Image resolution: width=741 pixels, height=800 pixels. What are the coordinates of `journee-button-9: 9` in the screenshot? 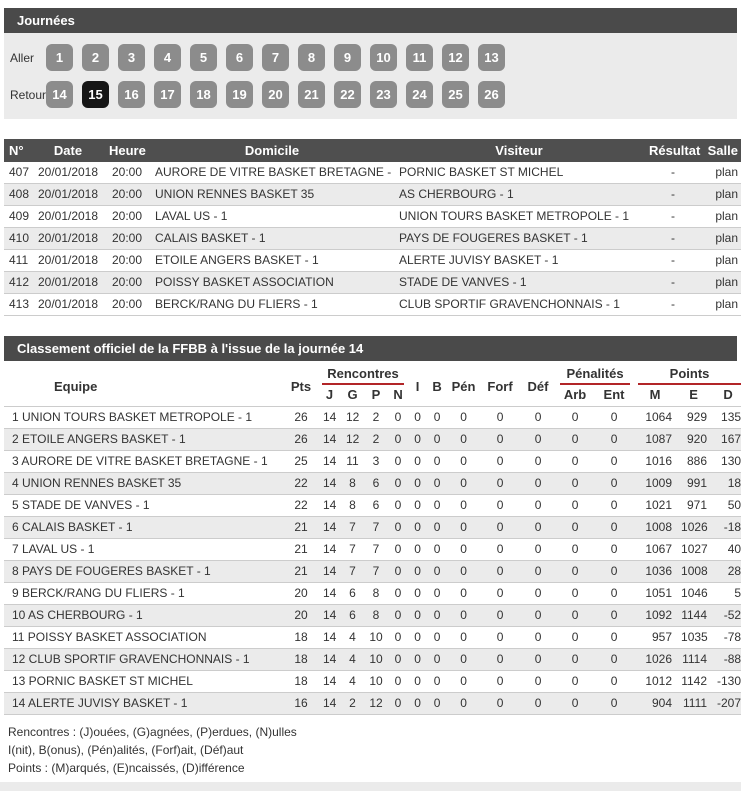 It's located at (347, 57).